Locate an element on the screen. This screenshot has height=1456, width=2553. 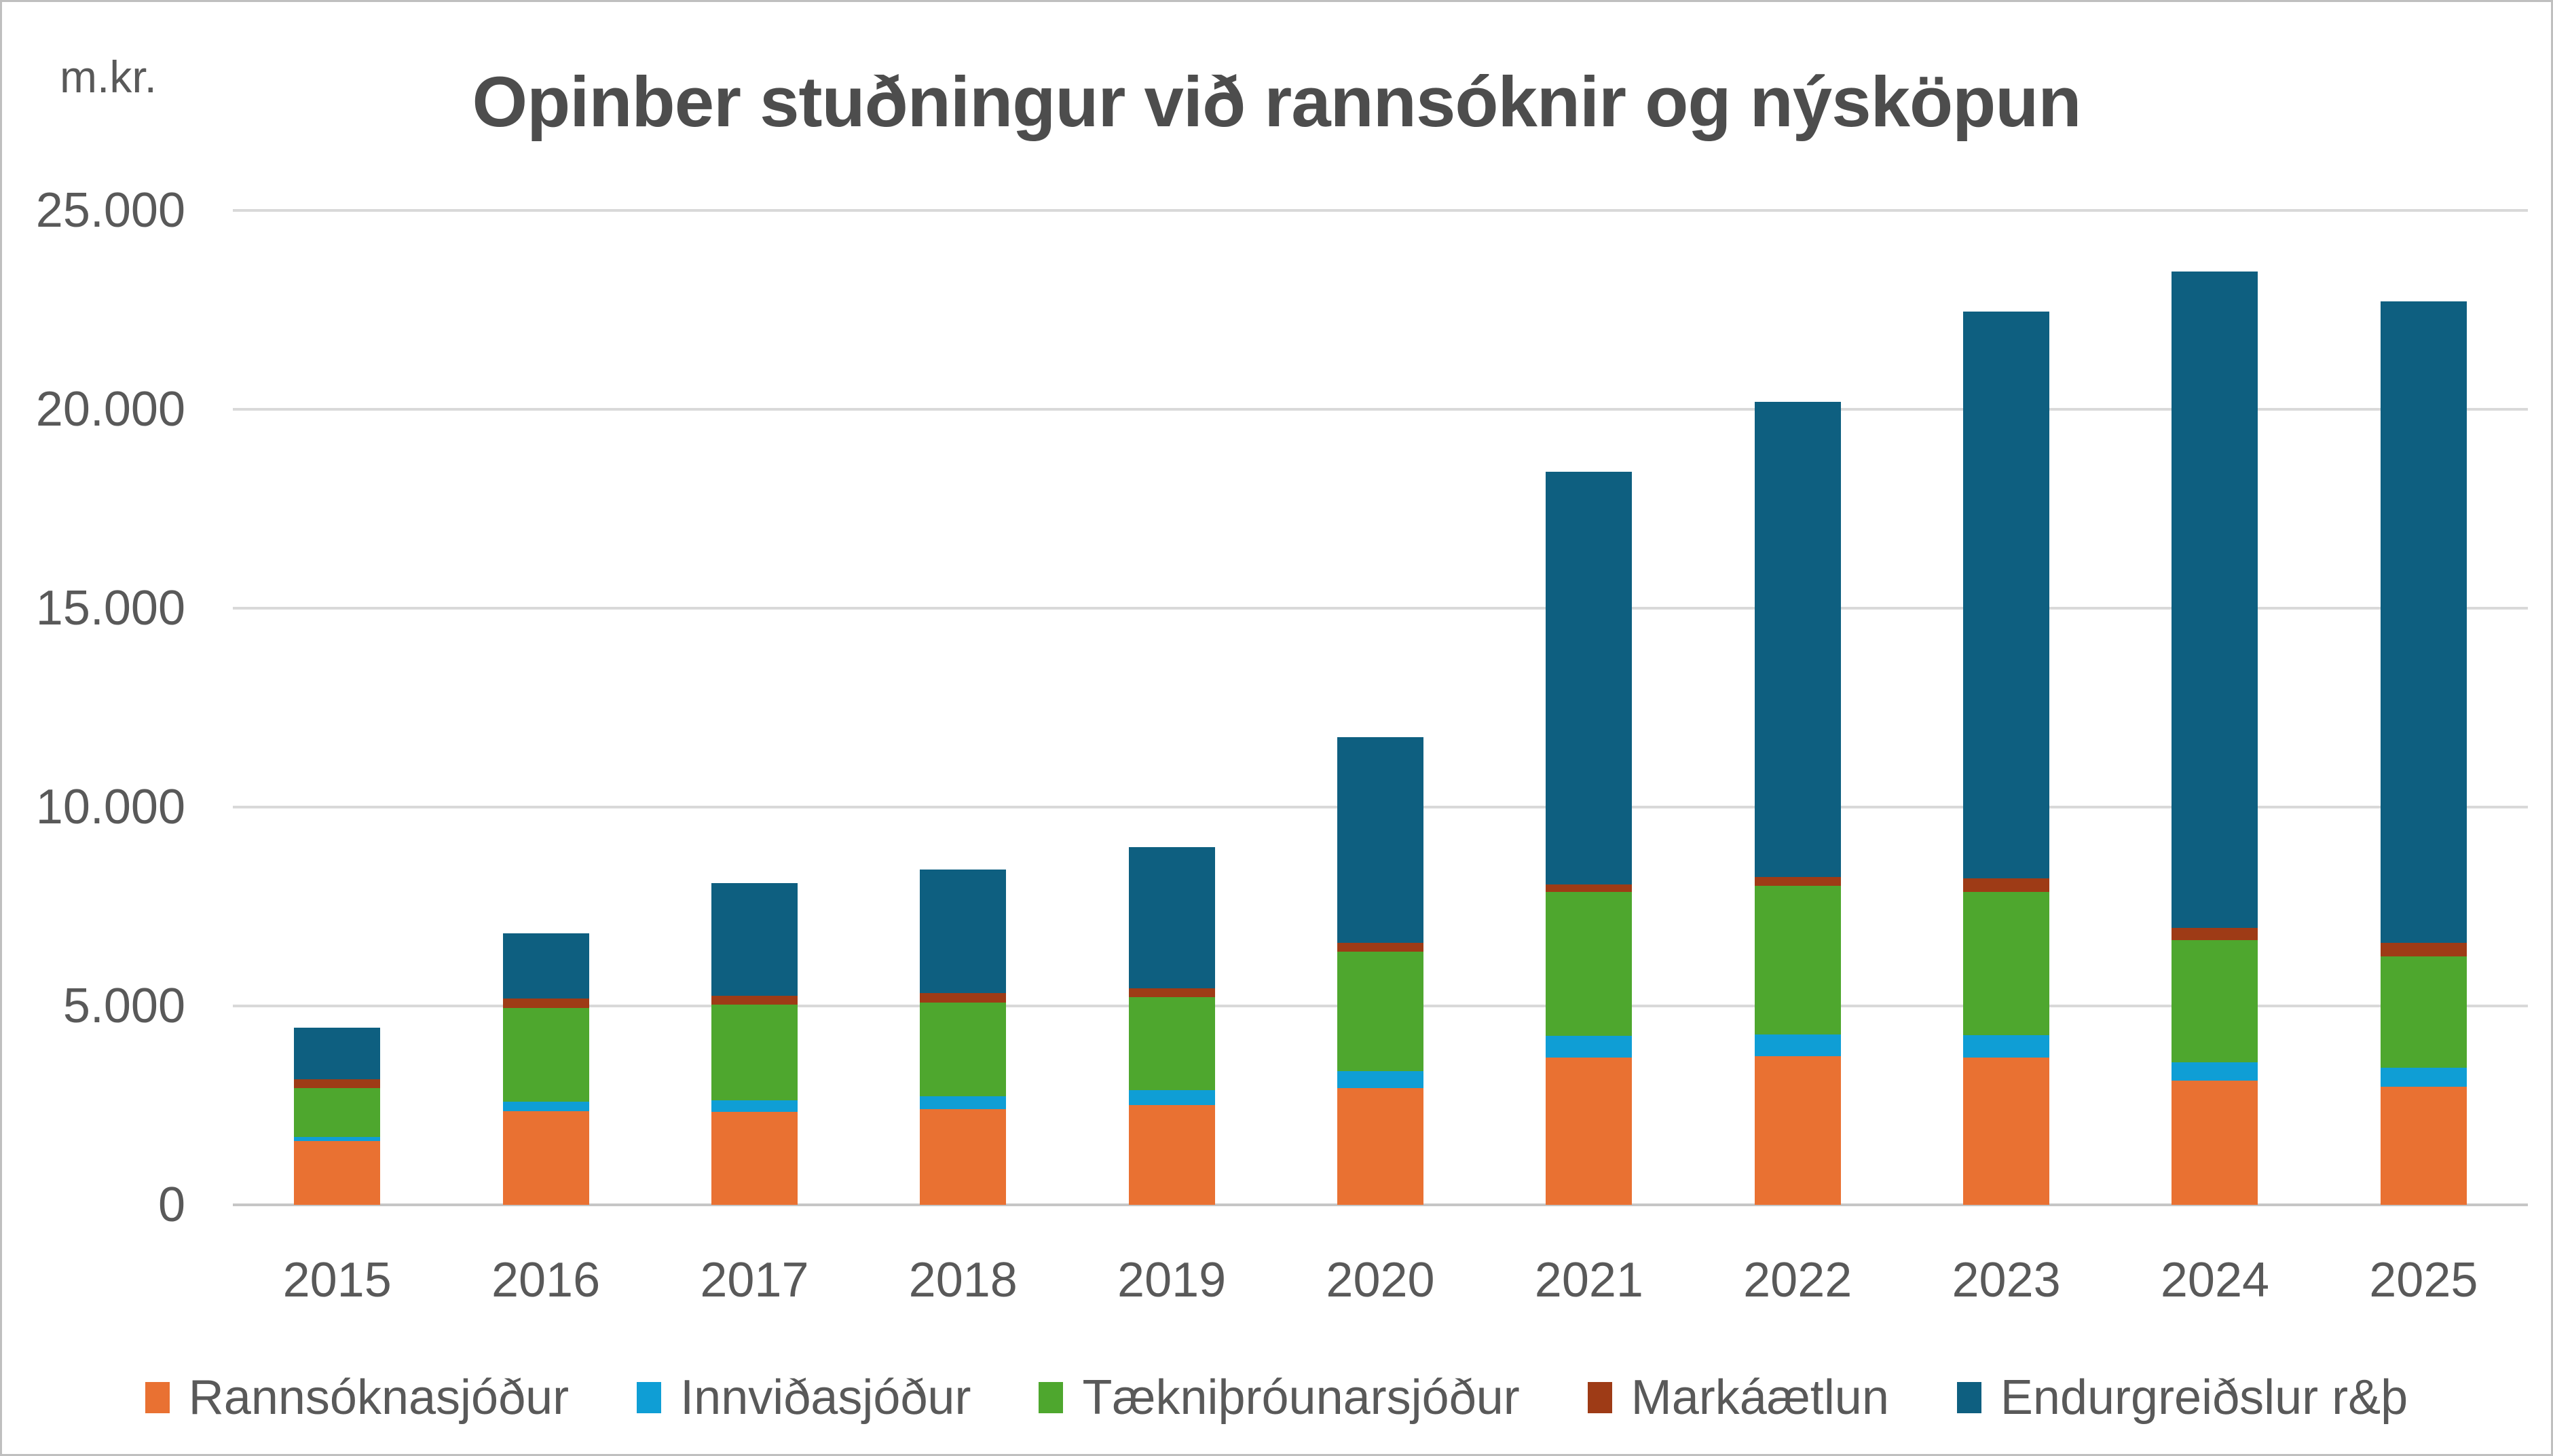
y-axis-unit-label: m.kr. is located at coordinates (108, 77).